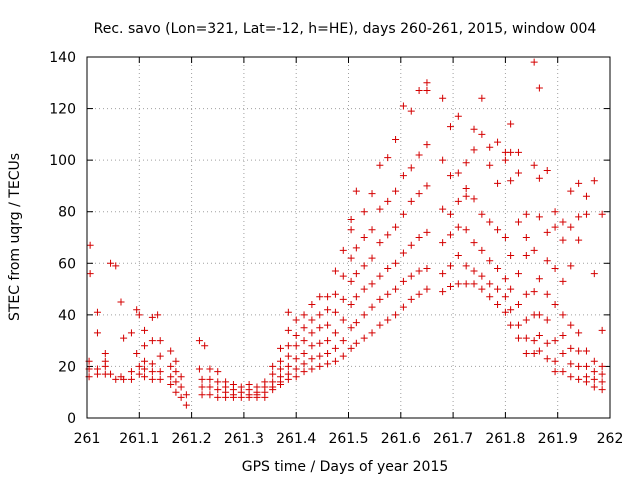  What do you see at coordinates (62, 161) in the screenshot?
I see `y-tick-label: 100` at bounding box center [62, 161].